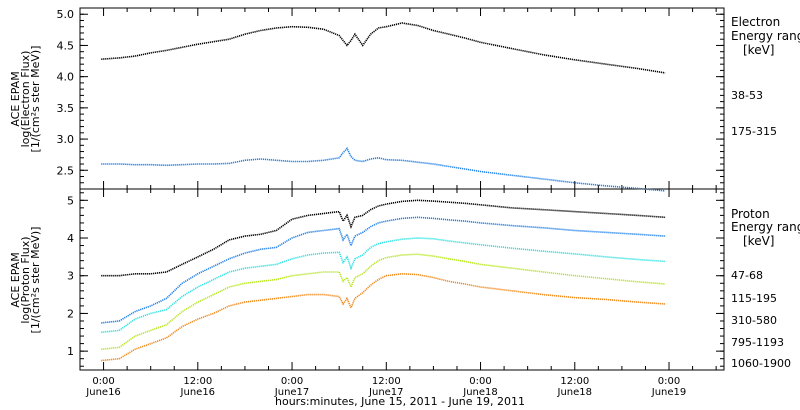  I want to click on electron-ylabel-line-3: [1/(cm²s ster MeV)], so click(35, 99).